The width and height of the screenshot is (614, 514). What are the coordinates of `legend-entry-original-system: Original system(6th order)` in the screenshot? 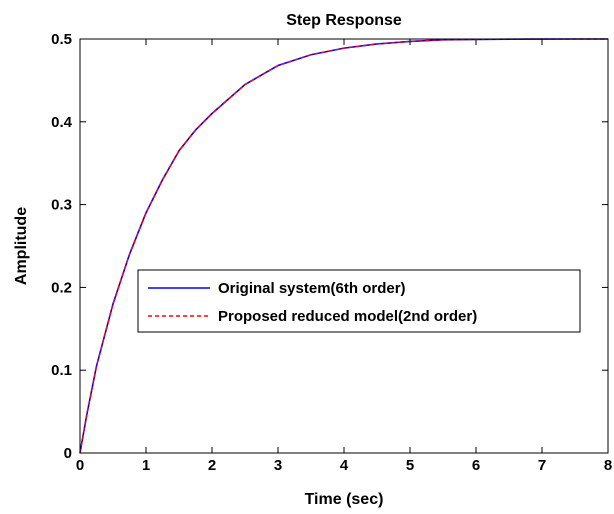 It's located at (312, 288).